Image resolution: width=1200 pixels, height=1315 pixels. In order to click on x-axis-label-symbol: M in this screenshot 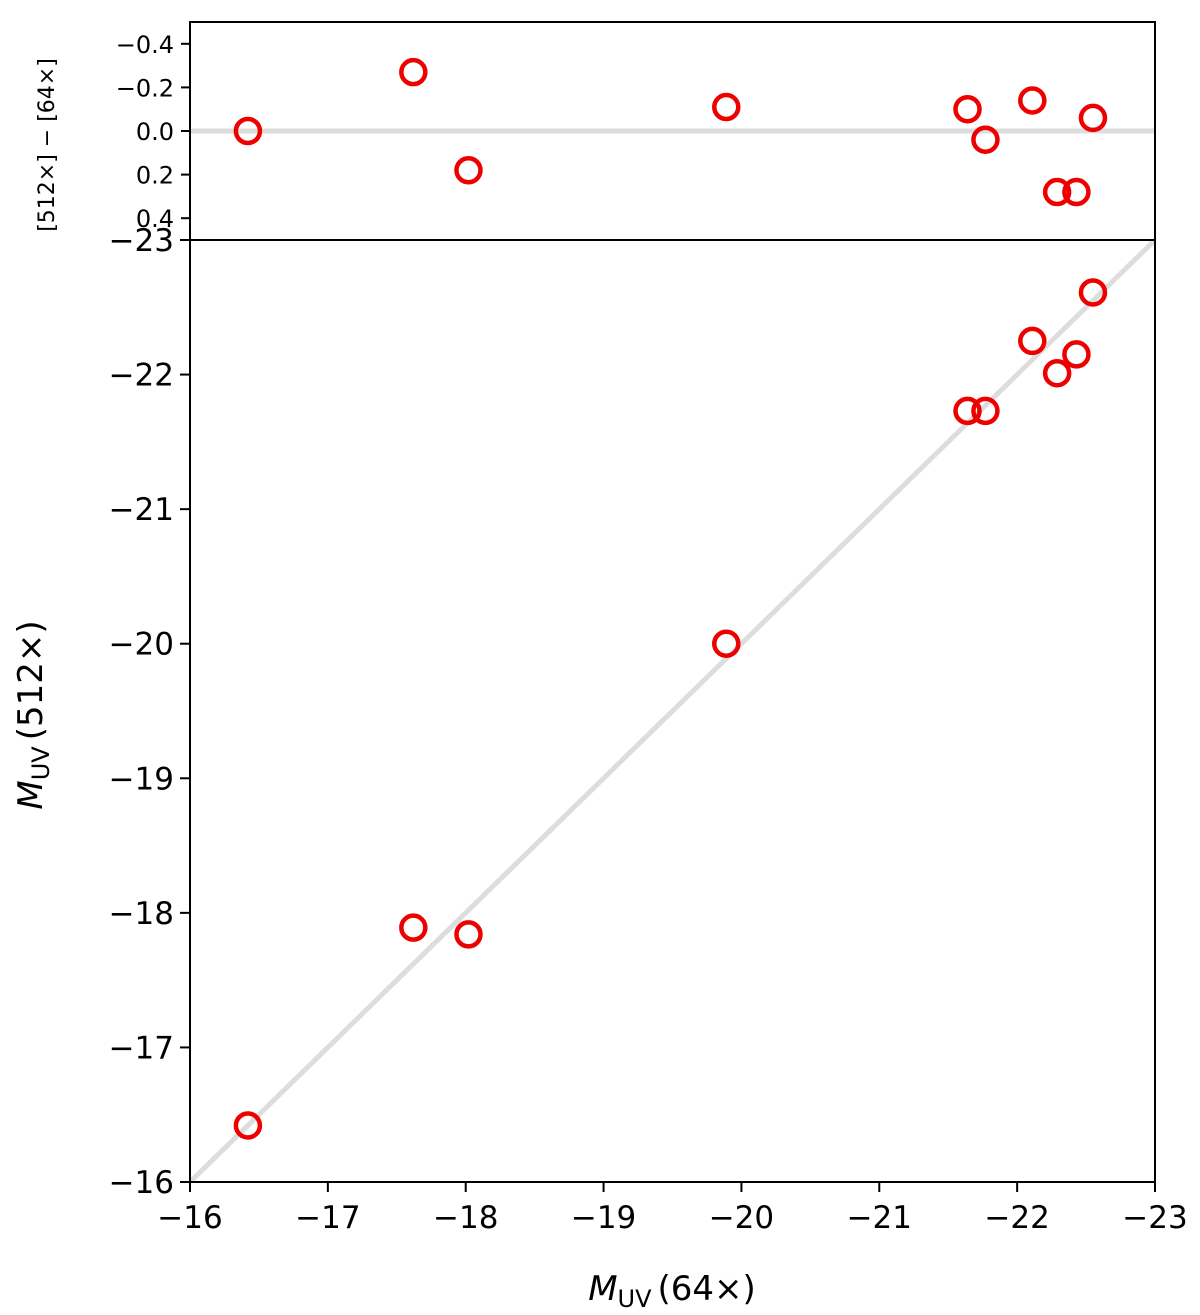, I will do `click(602, 1289)`.